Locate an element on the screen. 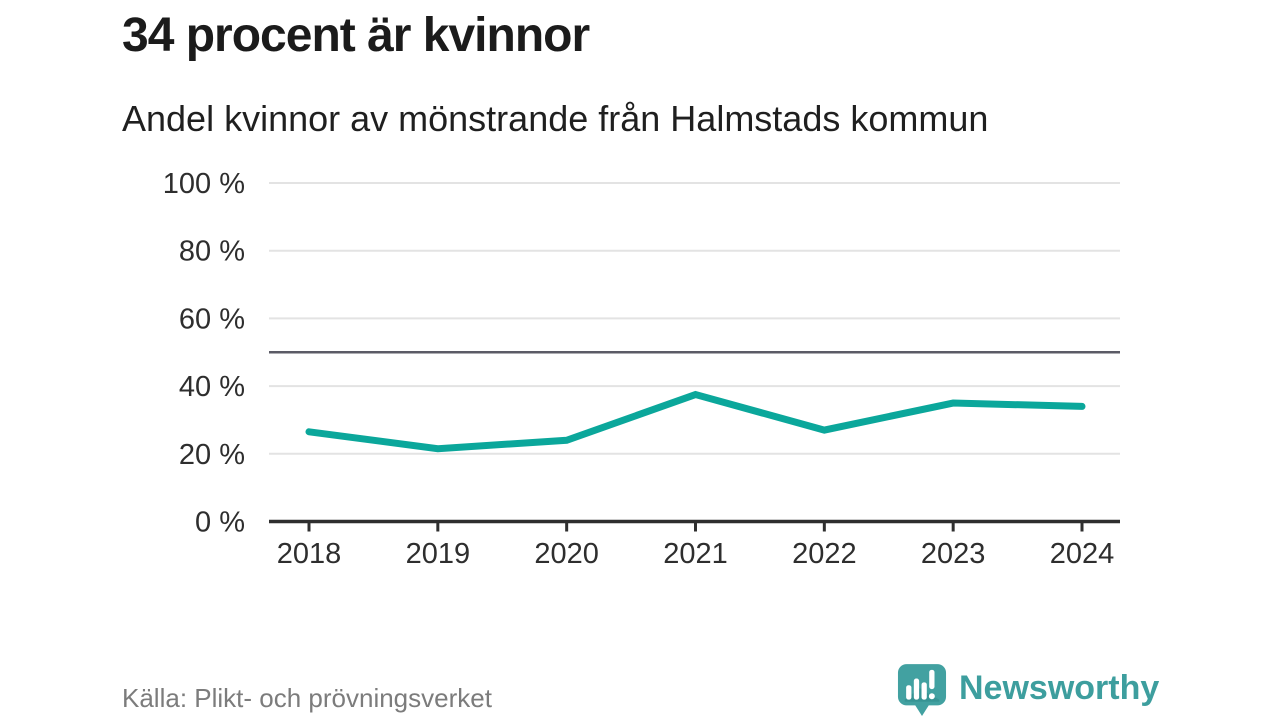  x-axis-label: 2024 is located at coordinates (1082, 554).